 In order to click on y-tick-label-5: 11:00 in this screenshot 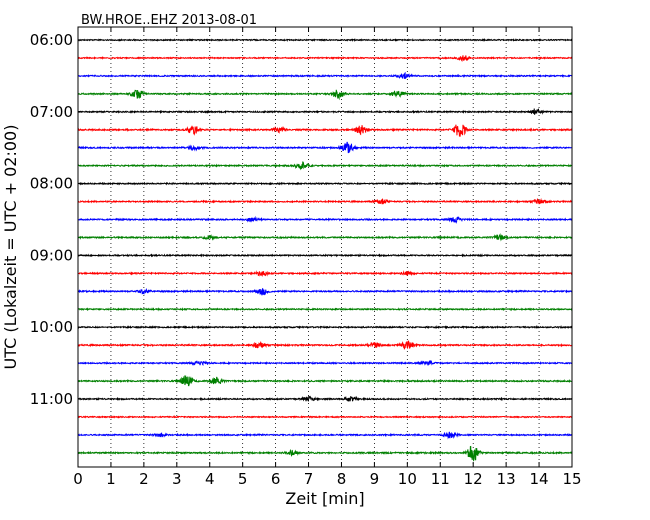, I will do `click(51, 399)`.